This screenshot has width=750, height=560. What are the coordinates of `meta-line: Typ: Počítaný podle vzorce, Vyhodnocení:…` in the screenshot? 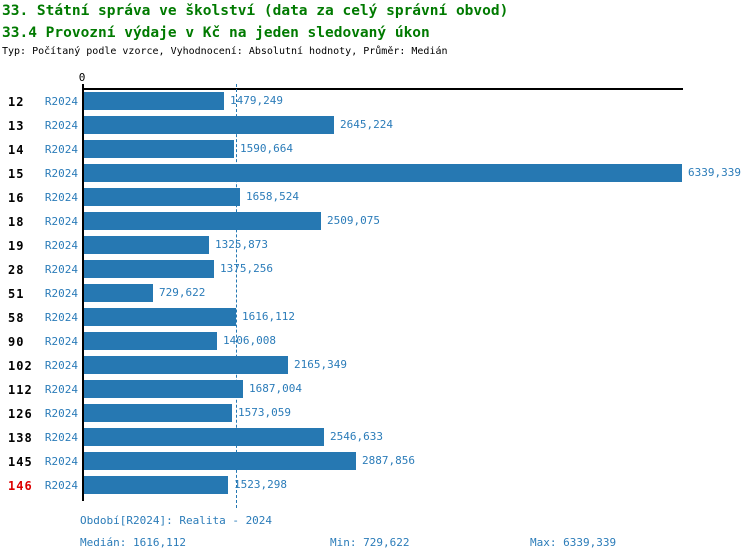 It's located at (225, 51).